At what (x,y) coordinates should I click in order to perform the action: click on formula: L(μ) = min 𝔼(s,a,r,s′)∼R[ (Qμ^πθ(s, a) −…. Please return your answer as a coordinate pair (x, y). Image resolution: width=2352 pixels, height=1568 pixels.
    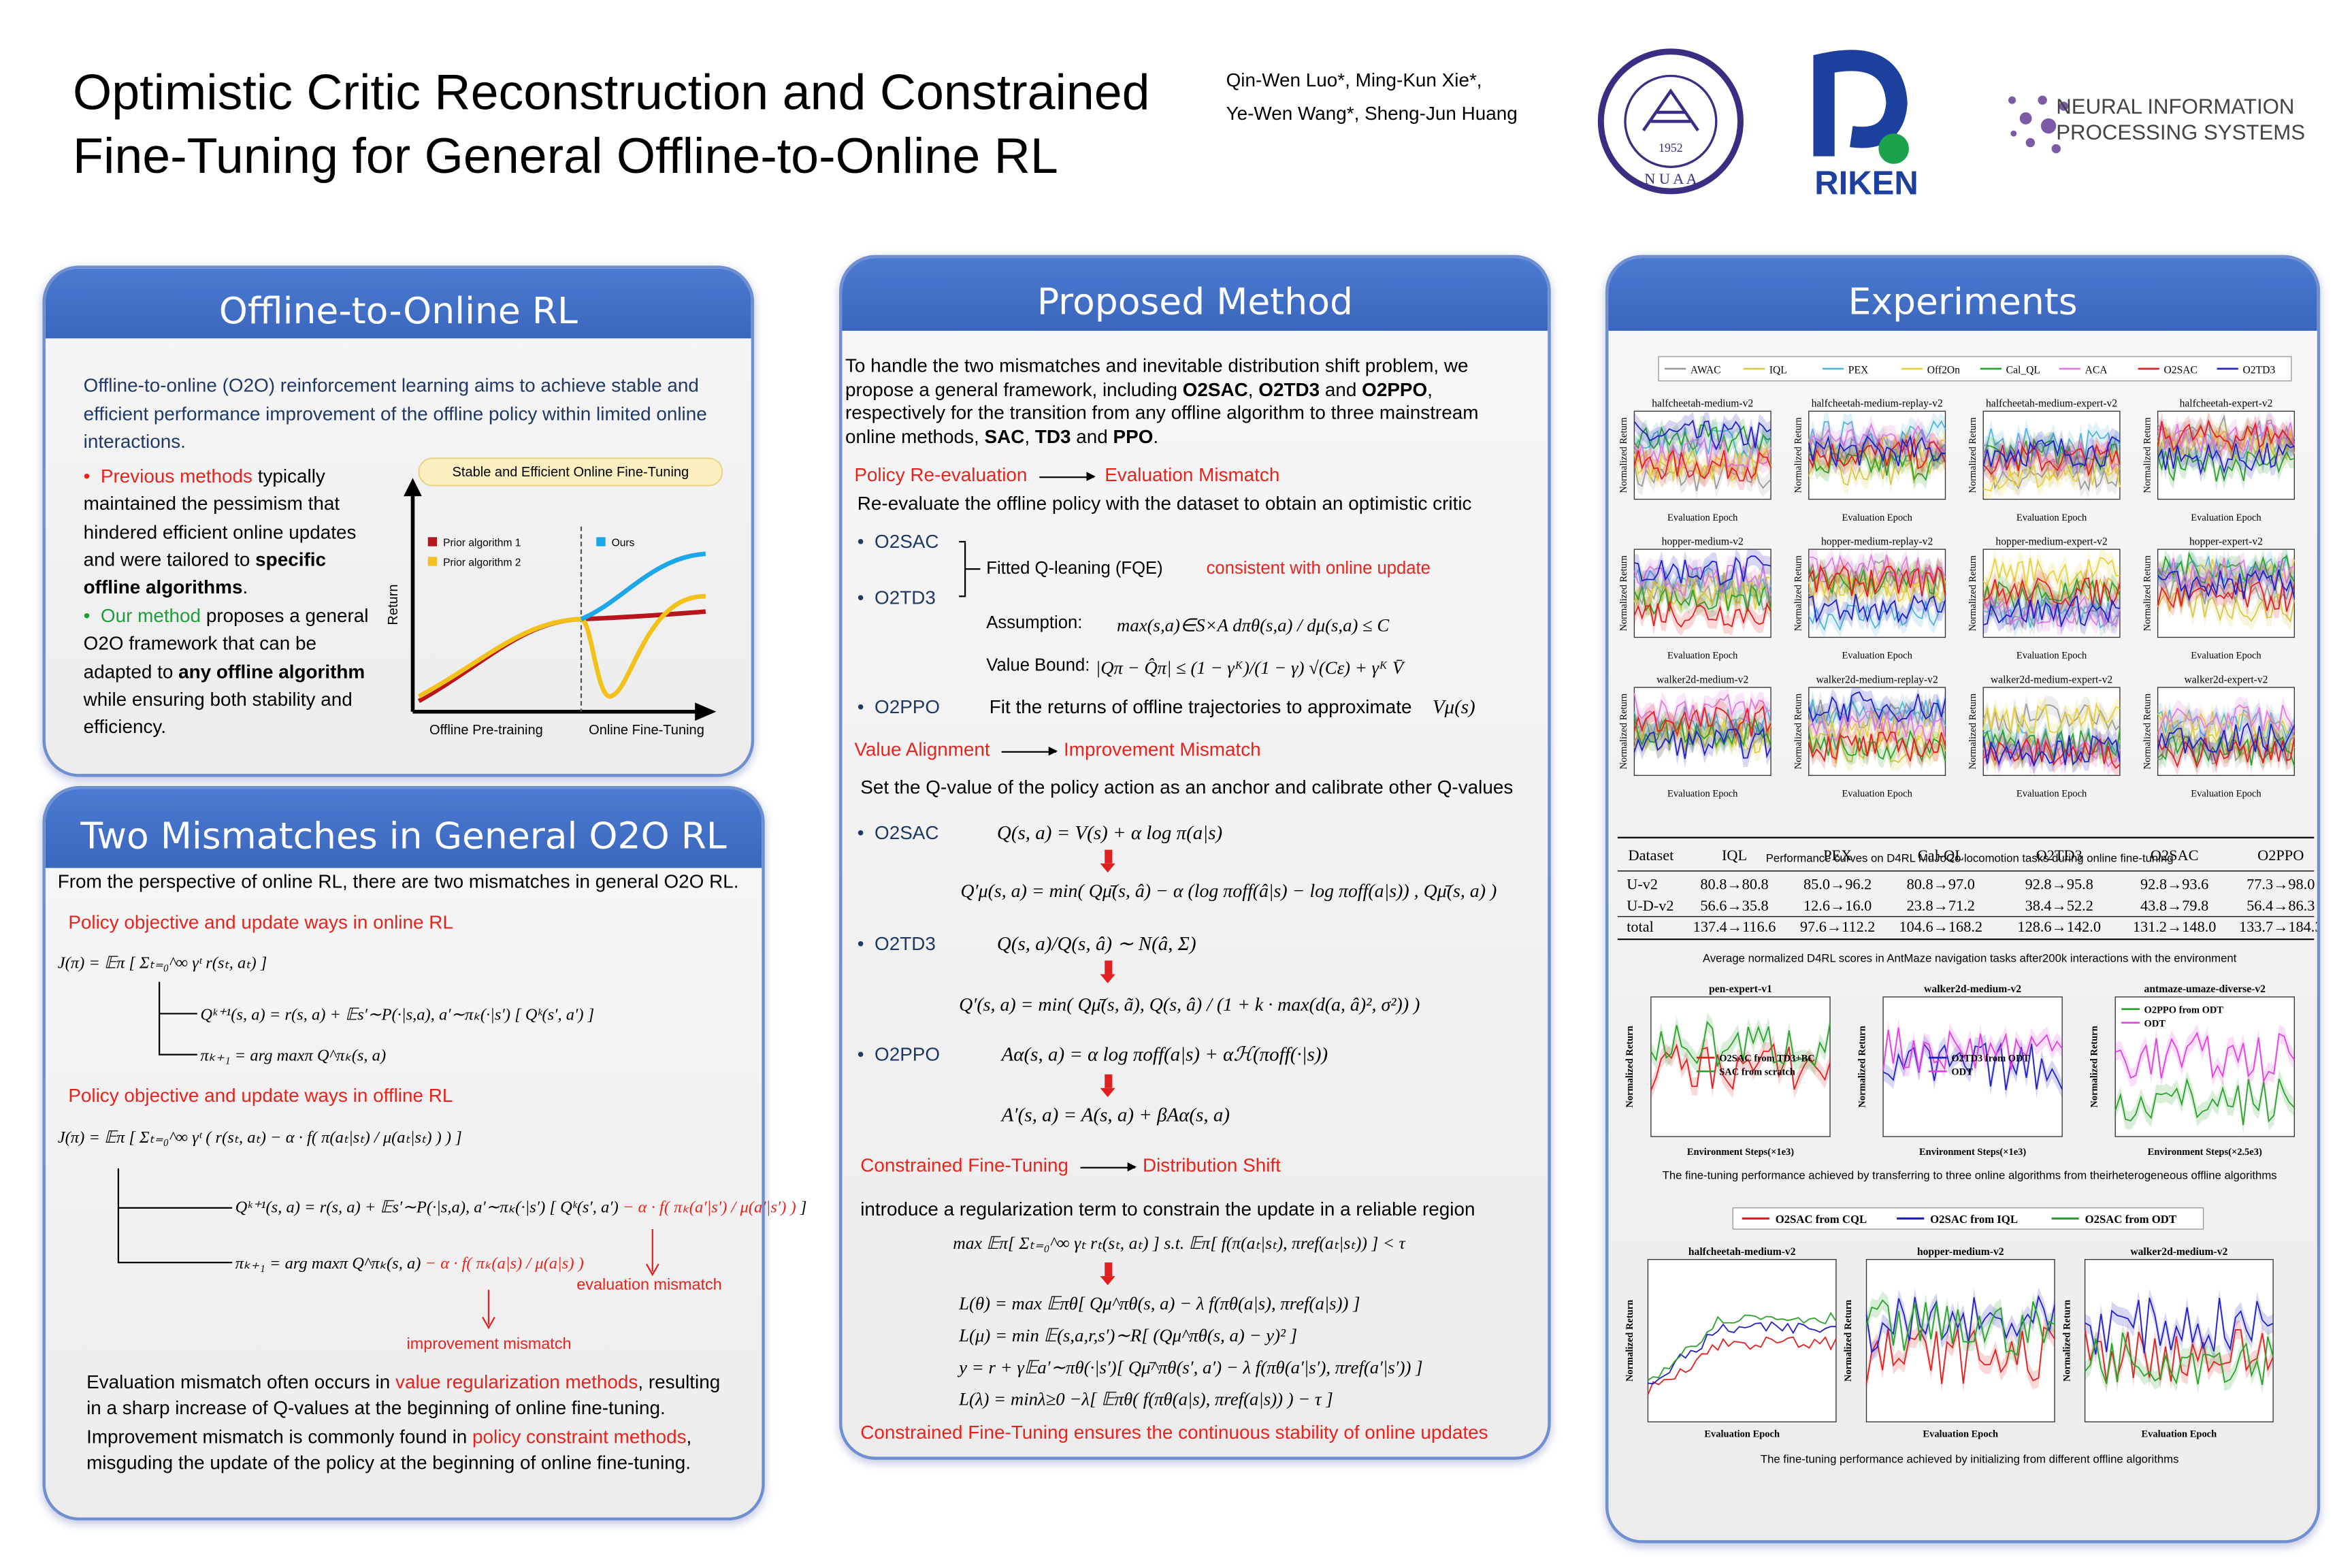
    Looking at the image, I should click on (1129, 1335).